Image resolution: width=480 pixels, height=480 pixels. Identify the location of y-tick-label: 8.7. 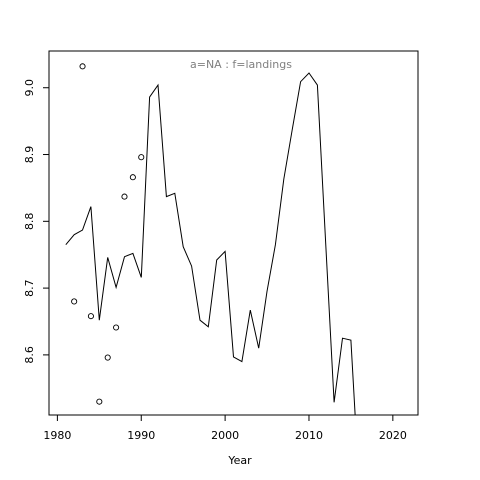
(29, 288).